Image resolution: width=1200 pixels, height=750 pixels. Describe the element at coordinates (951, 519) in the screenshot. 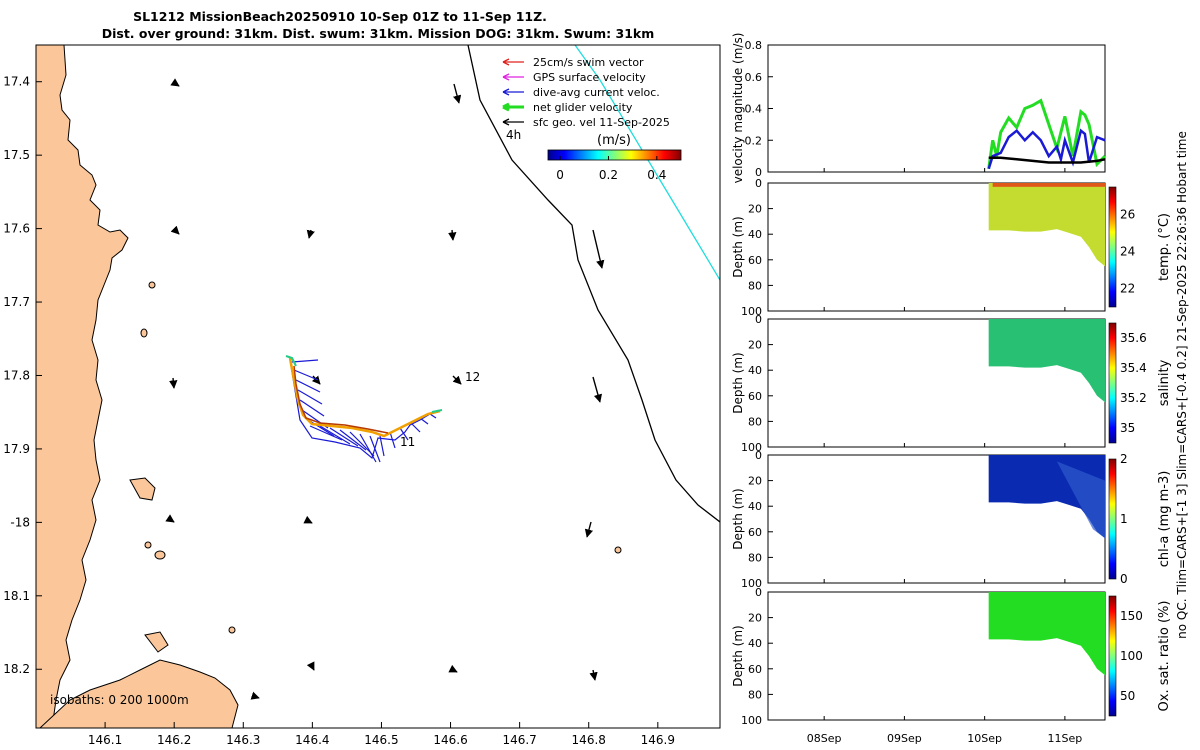

I see `depth-panel: 0 20 40 60 80 100 Depth (m) 0 1 2 chl-a (mg m-3)` at that location.